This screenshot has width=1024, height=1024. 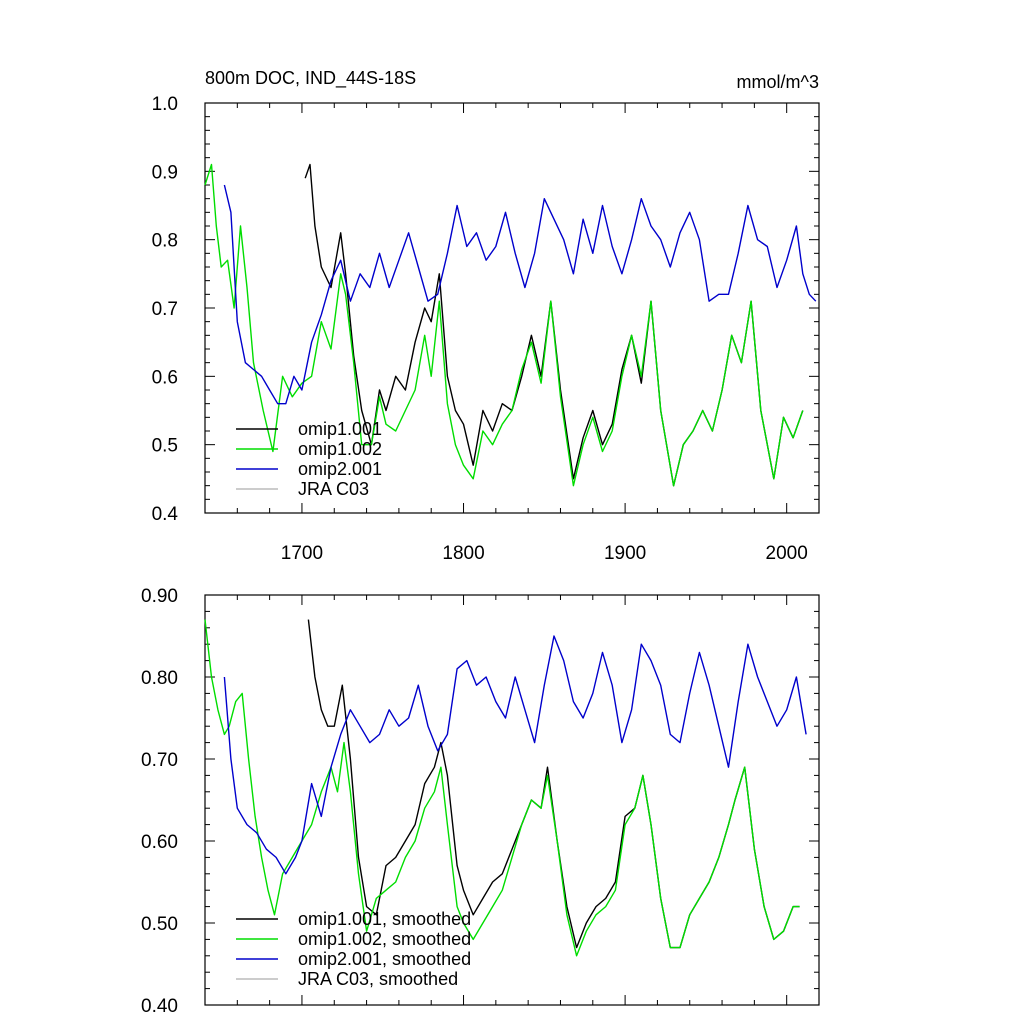 What do you see at coordinates (159, 842) in the screenshot?
I see `bottom-ytick-label: 0.60` at bounding box center [159, 842].